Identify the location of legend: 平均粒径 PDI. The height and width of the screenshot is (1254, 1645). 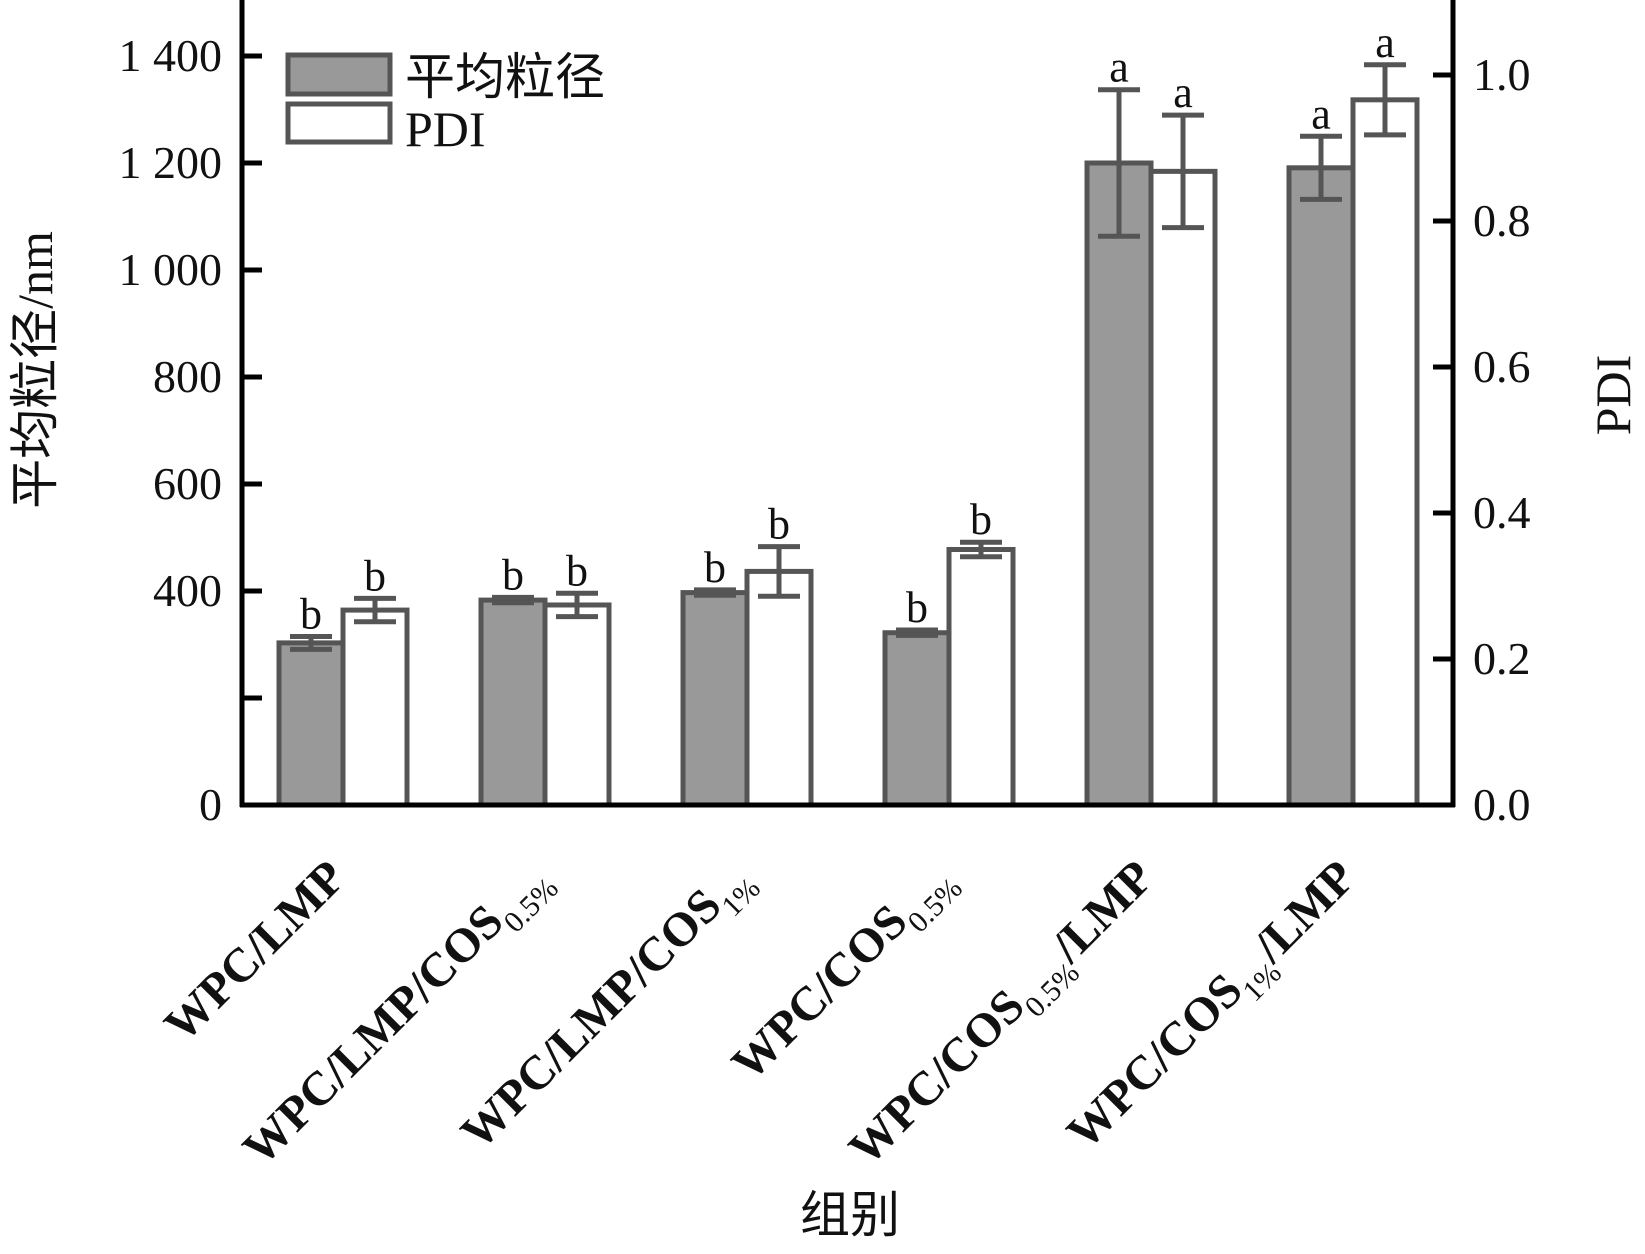
(445, 103).